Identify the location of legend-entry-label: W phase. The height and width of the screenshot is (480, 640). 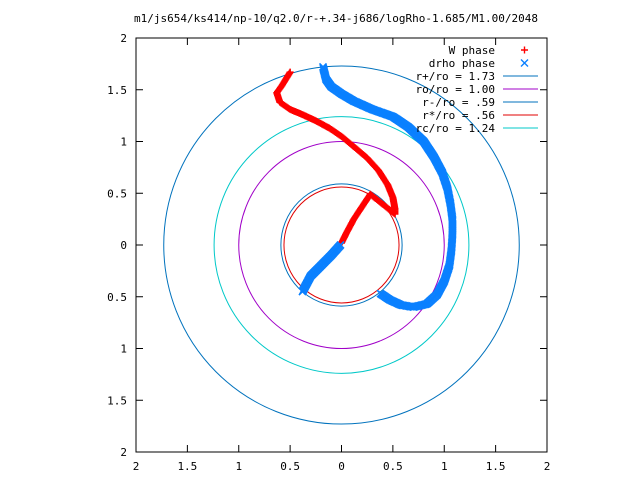
(472, 50).